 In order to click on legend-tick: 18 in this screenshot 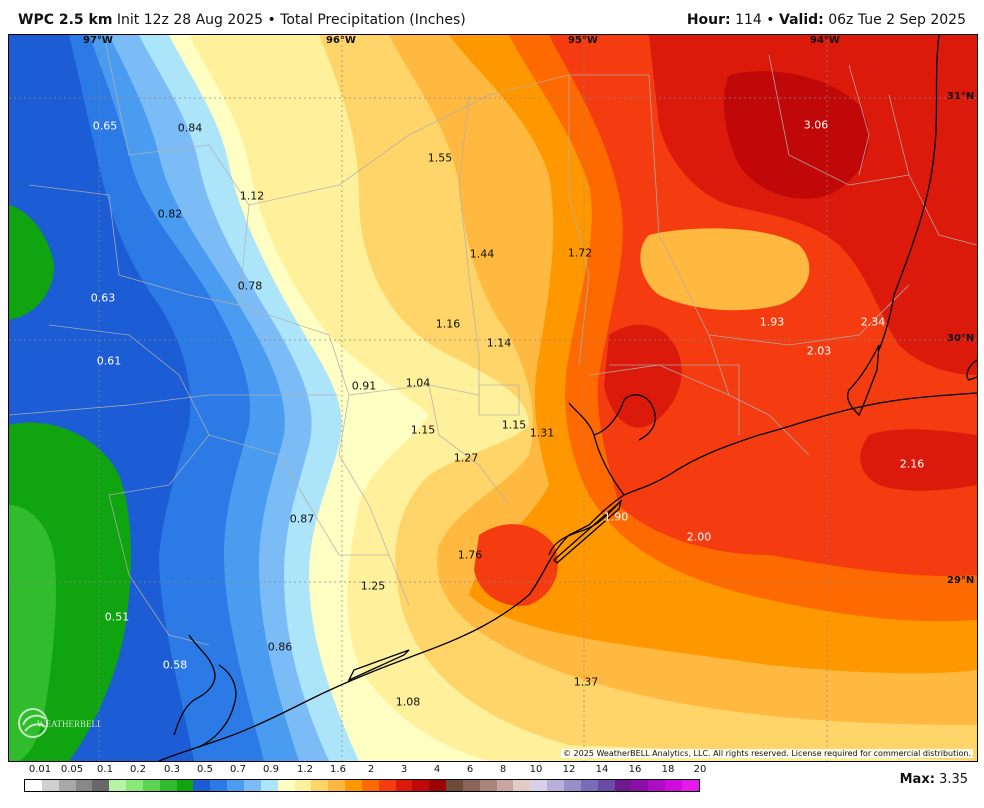, I will do `click(668, 769)`.